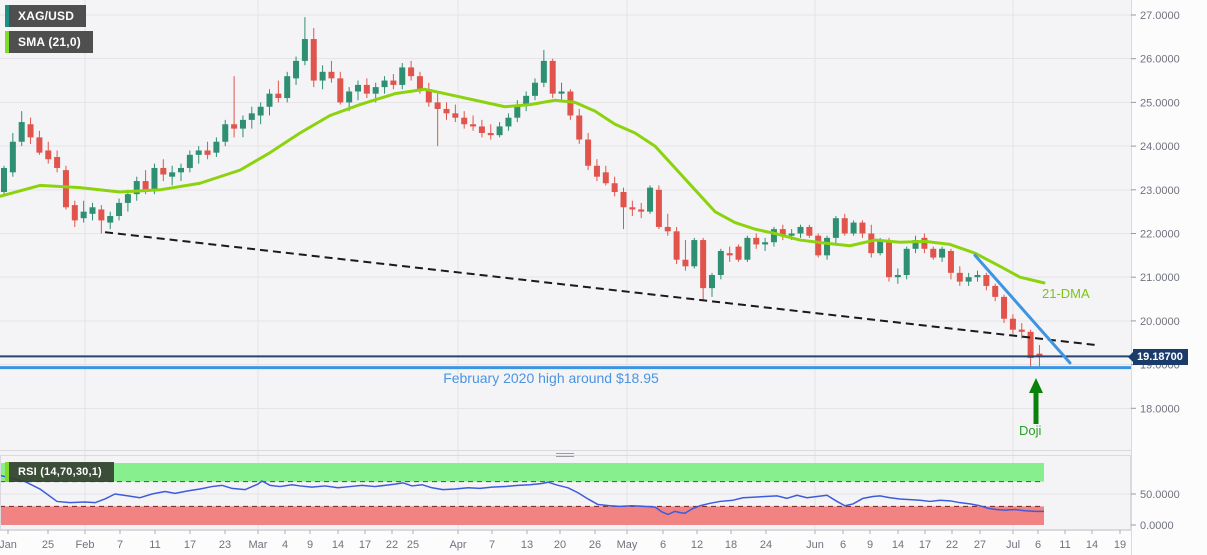 The image size is (1207, 555). Describe the element at coordinates (1120, 545) in the screenshot. I see `svg-text: 19` at that location.